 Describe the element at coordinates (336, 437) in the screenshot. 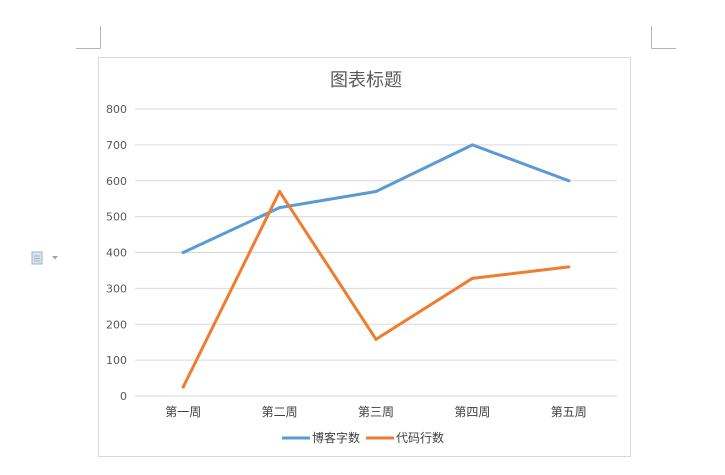

I see `legend-label: 博客字数` at that location.